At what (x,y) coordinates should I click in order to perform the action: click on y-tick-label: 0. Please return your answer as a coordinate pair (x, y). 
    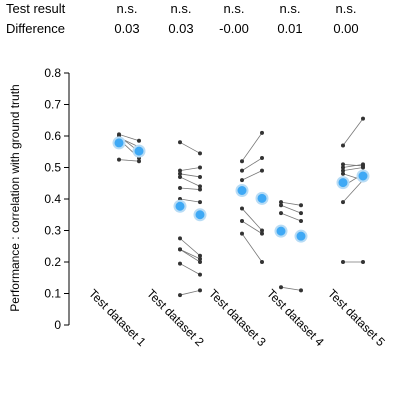
    Looking at the image, I should click on (57, 325).